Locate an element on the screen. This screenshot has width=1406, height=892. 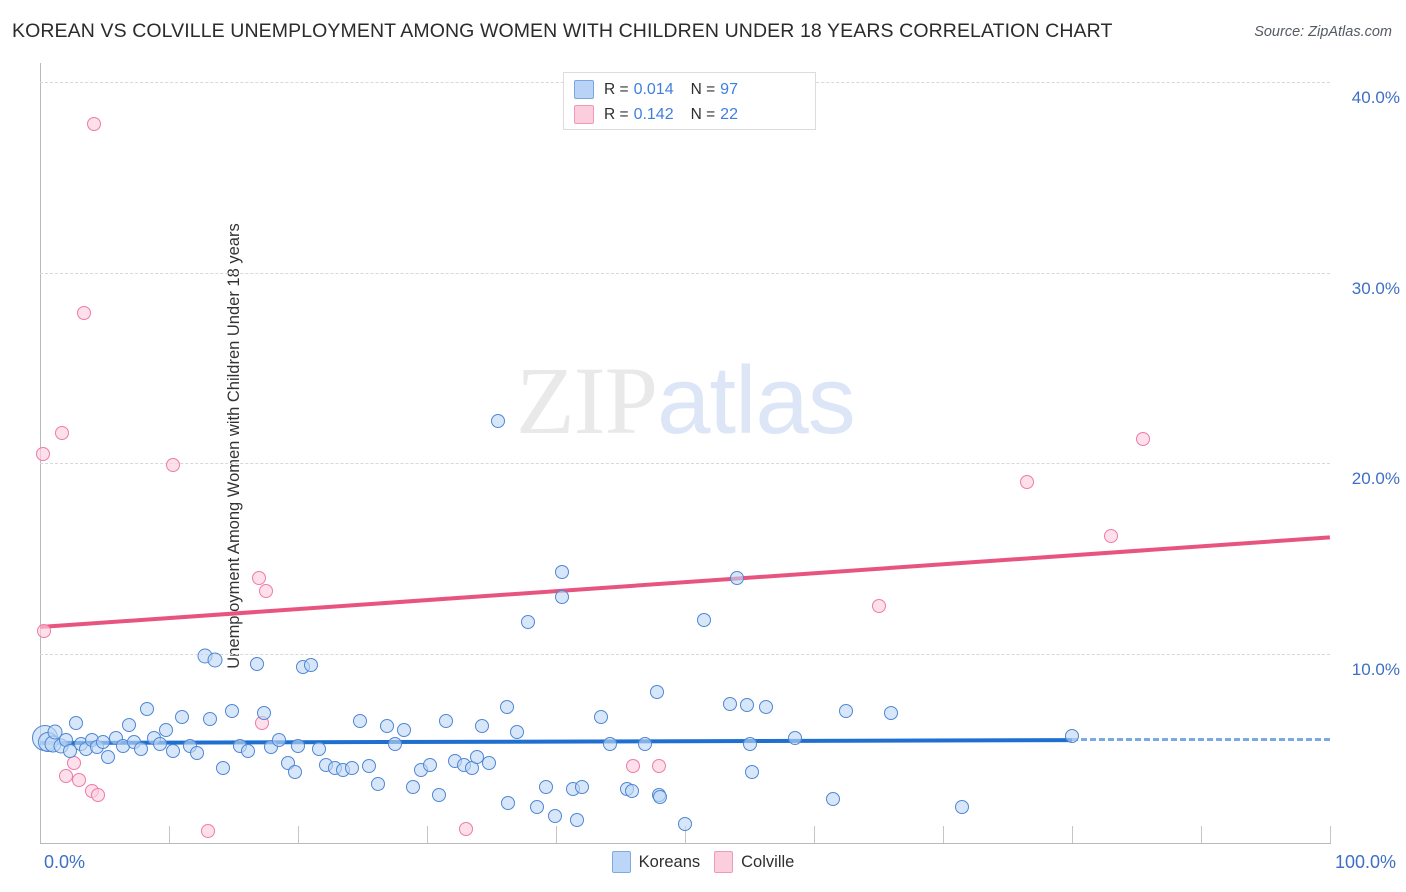
koreans-r-label: R = is located at coordinates (616, 89).